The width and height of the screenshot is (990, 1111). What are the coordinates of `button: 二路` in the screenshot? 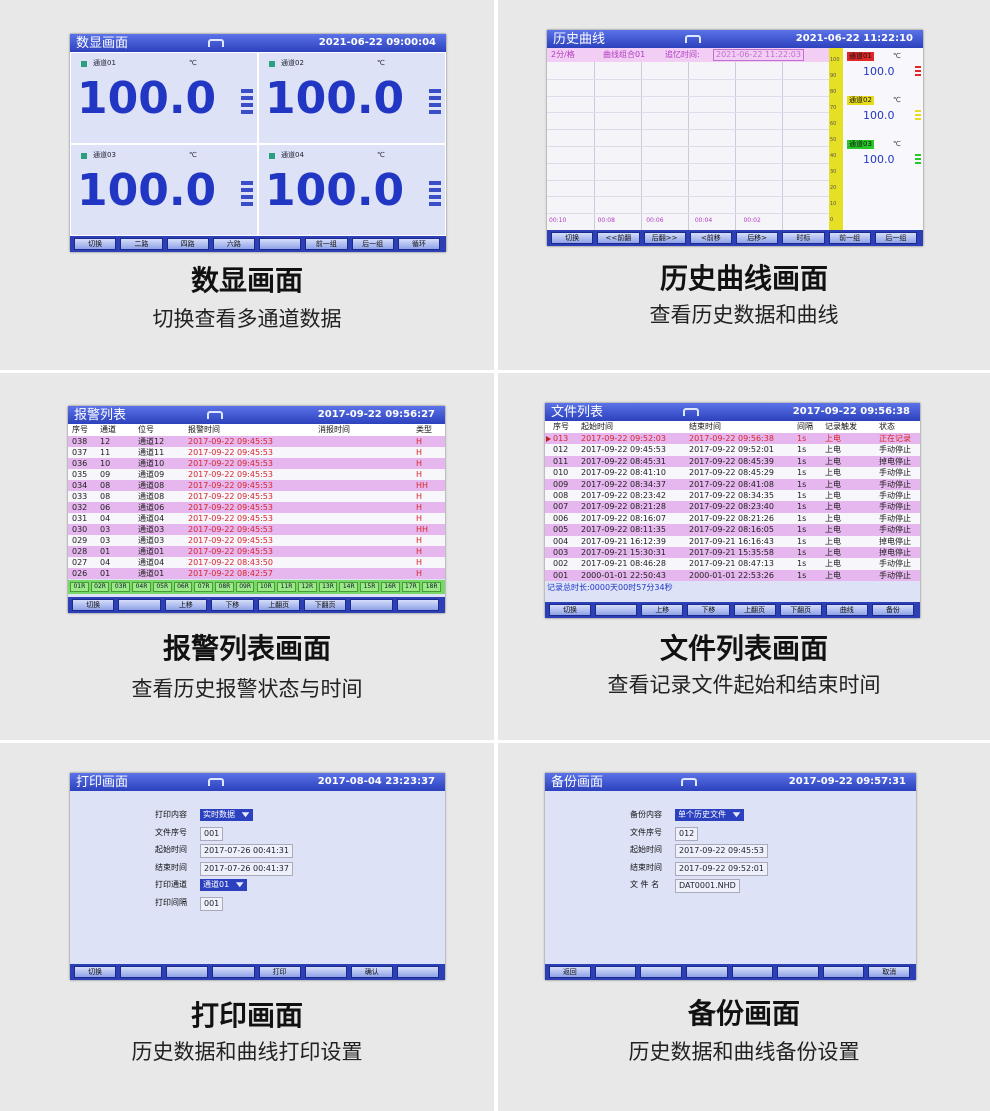 It's located at (141, 244).